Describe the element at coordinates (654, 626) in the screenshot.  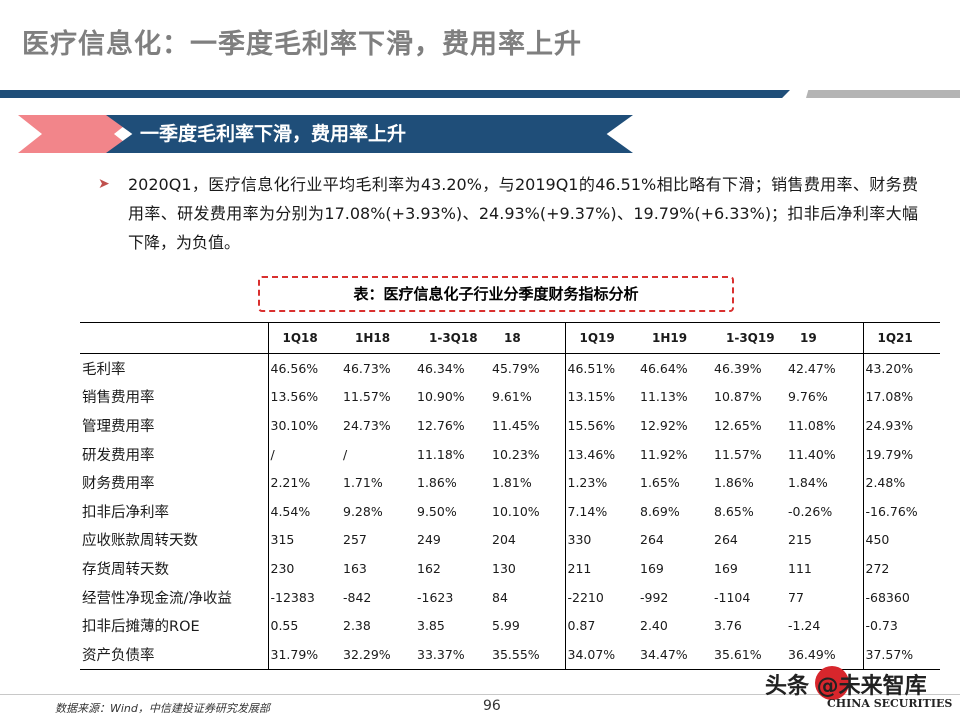
I see `value-cell: 2.40` at that location.